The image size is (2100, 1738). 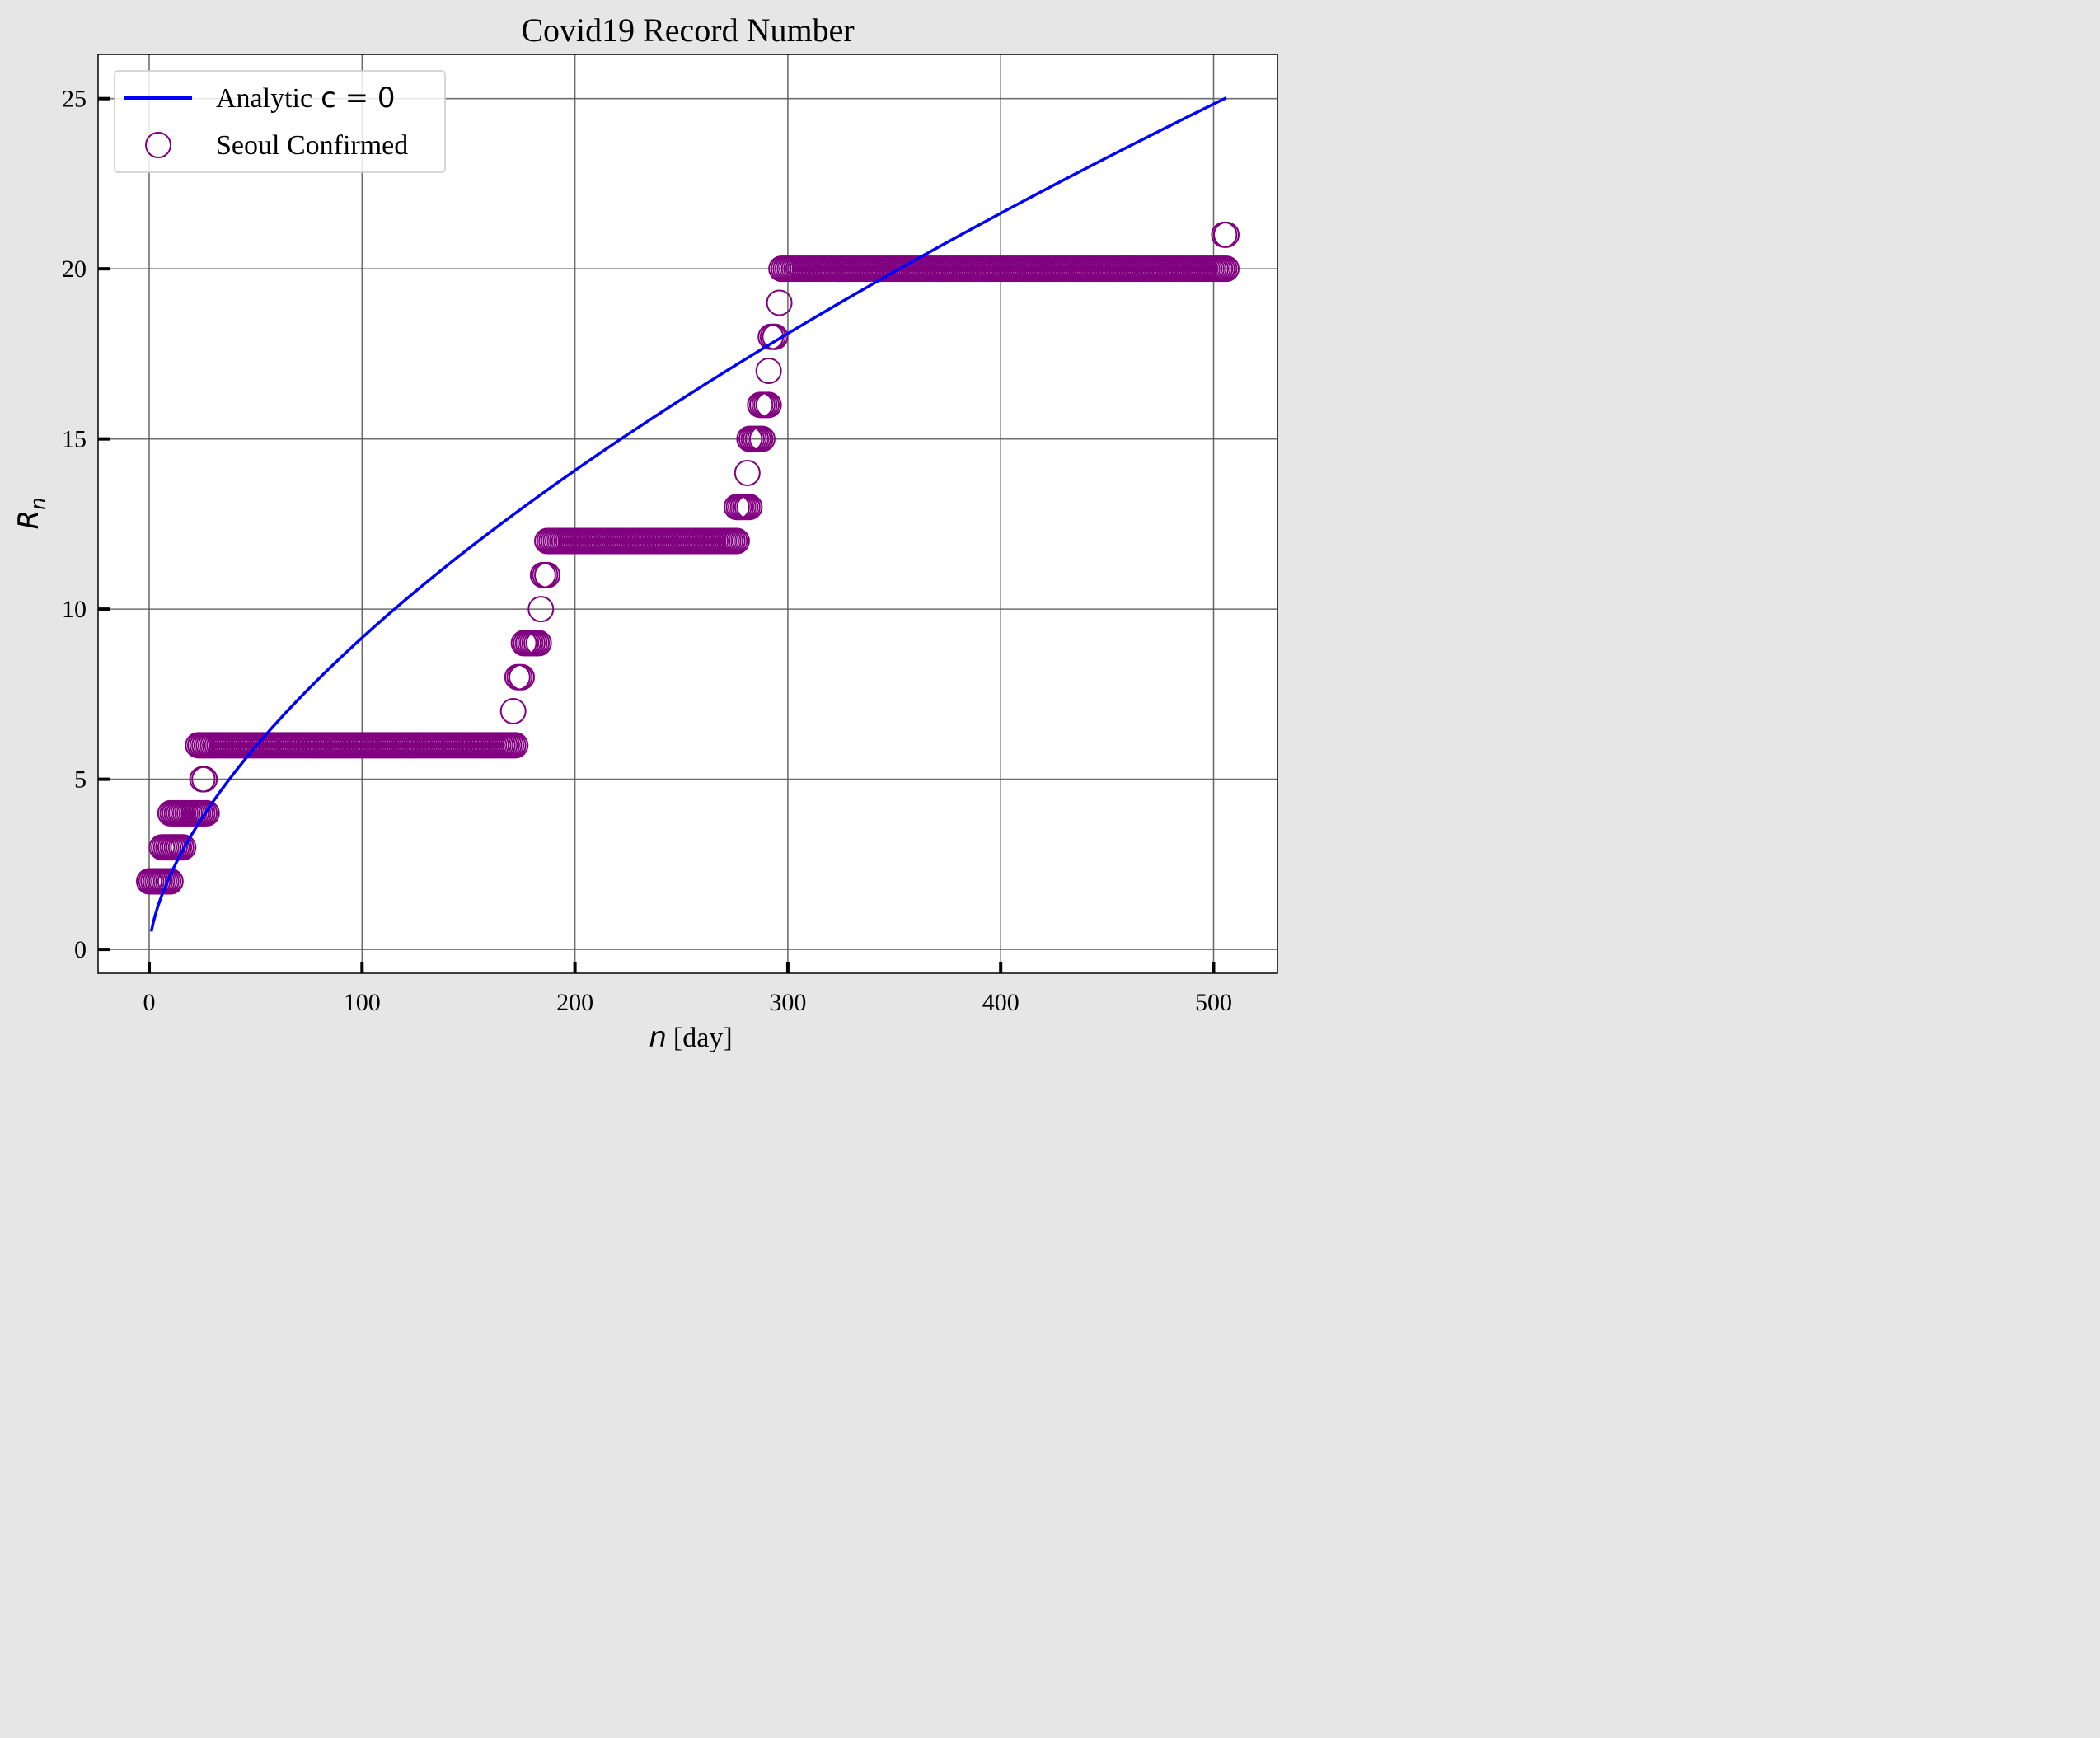 I want to click on x-axis-label: n [day], so click(x=690, y=1037).